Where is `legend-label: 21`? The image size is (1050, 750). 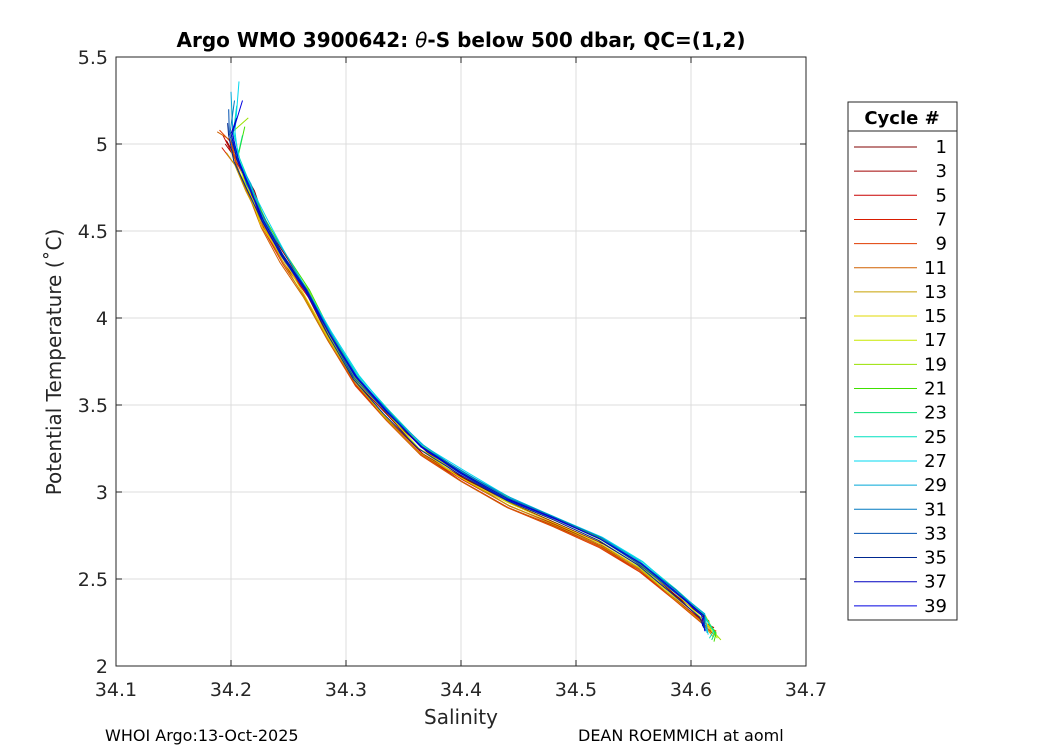
legend-label: 21 is located at coordinates (935, 389).